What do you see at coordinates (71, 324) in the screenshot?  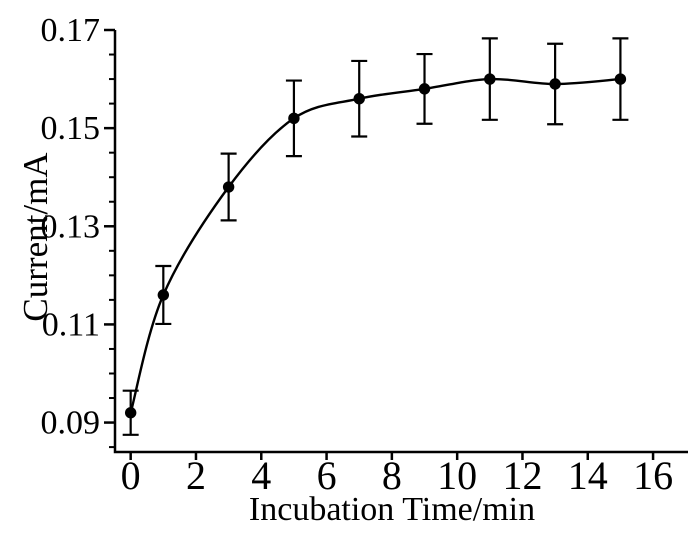 I see `y-axis-tick-label: 0.11` at bounding box center [71, 324].